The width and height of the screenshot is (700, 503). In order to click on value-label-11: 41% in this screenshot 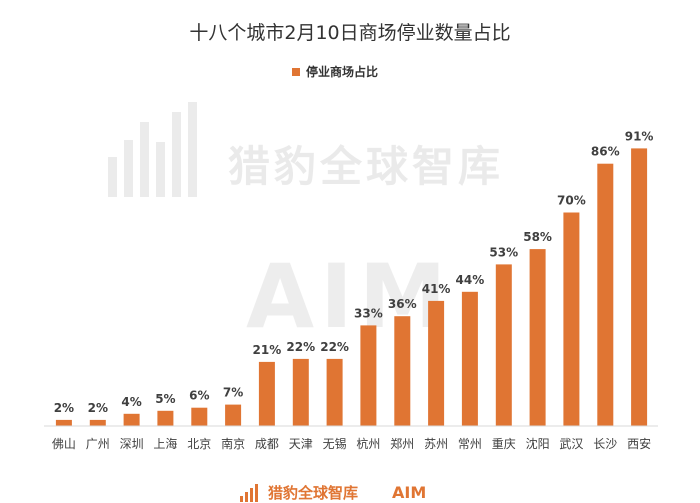, I will do `click(436, 289)`.